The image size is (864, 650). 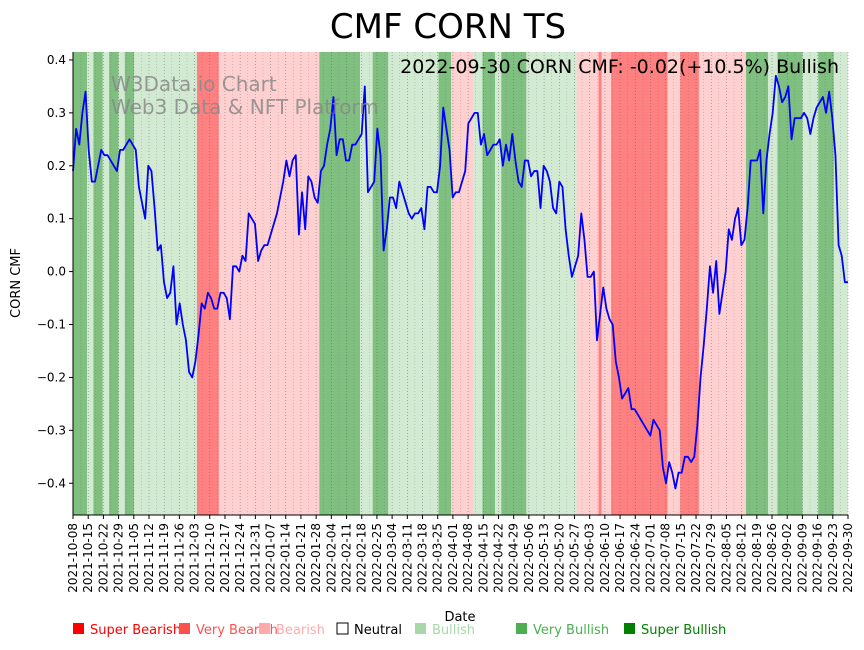 I want to click on chart-title: CMF CORN TS, so click(x=448, y=27).